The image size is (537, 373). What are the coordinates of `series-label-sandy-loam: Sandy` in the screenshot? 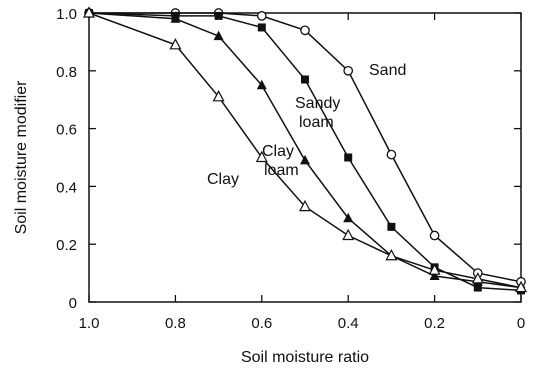 It's located at (317, 103).